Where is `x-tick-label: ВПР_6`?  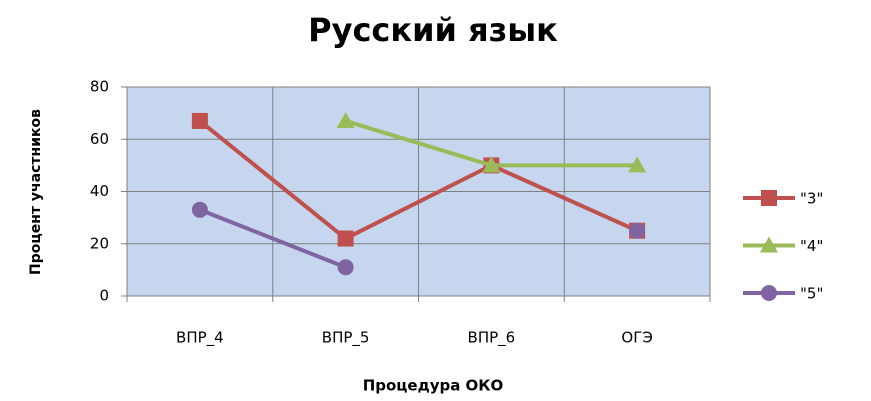
x-tick-label: ВПР_6 is located at coordinates (492, 338).